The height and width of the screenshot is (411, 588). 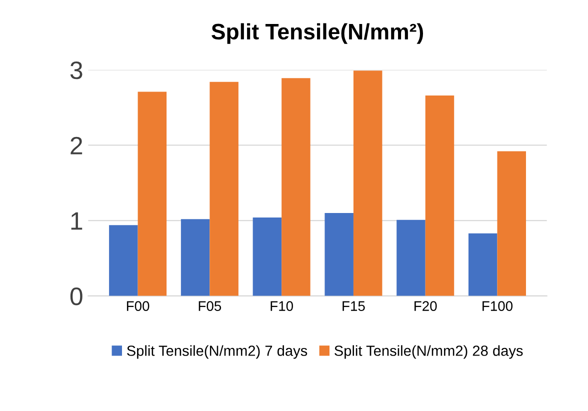 What do you see at coordinates (281, 306) in the screenshot?
I see `x-tick-label: F10` at bounding box center [281, 306].